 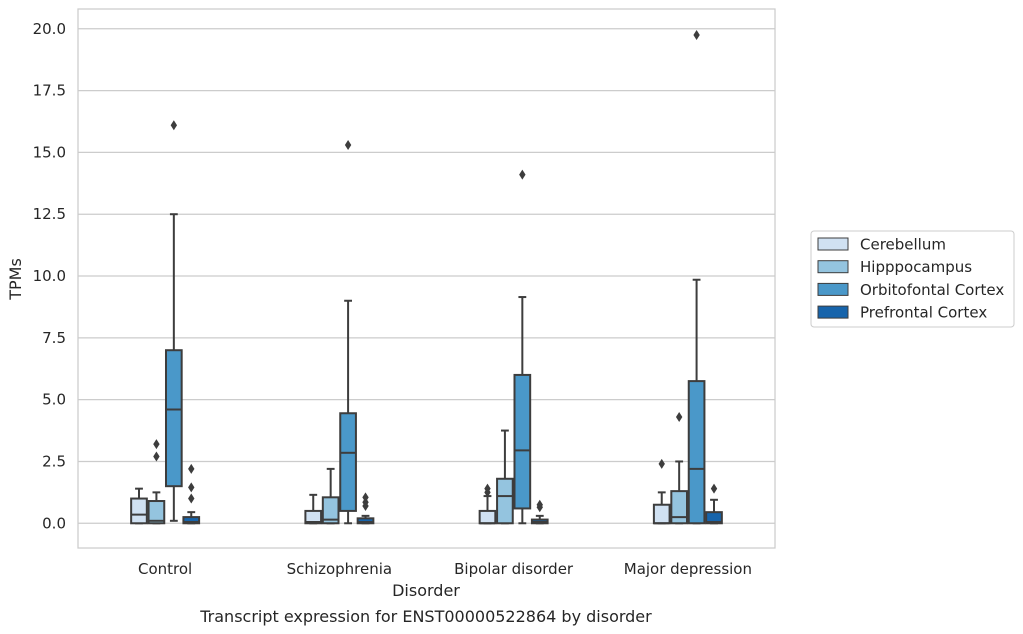 I want to click on y-tick-label: 20.0, so click(x=49, y=29).